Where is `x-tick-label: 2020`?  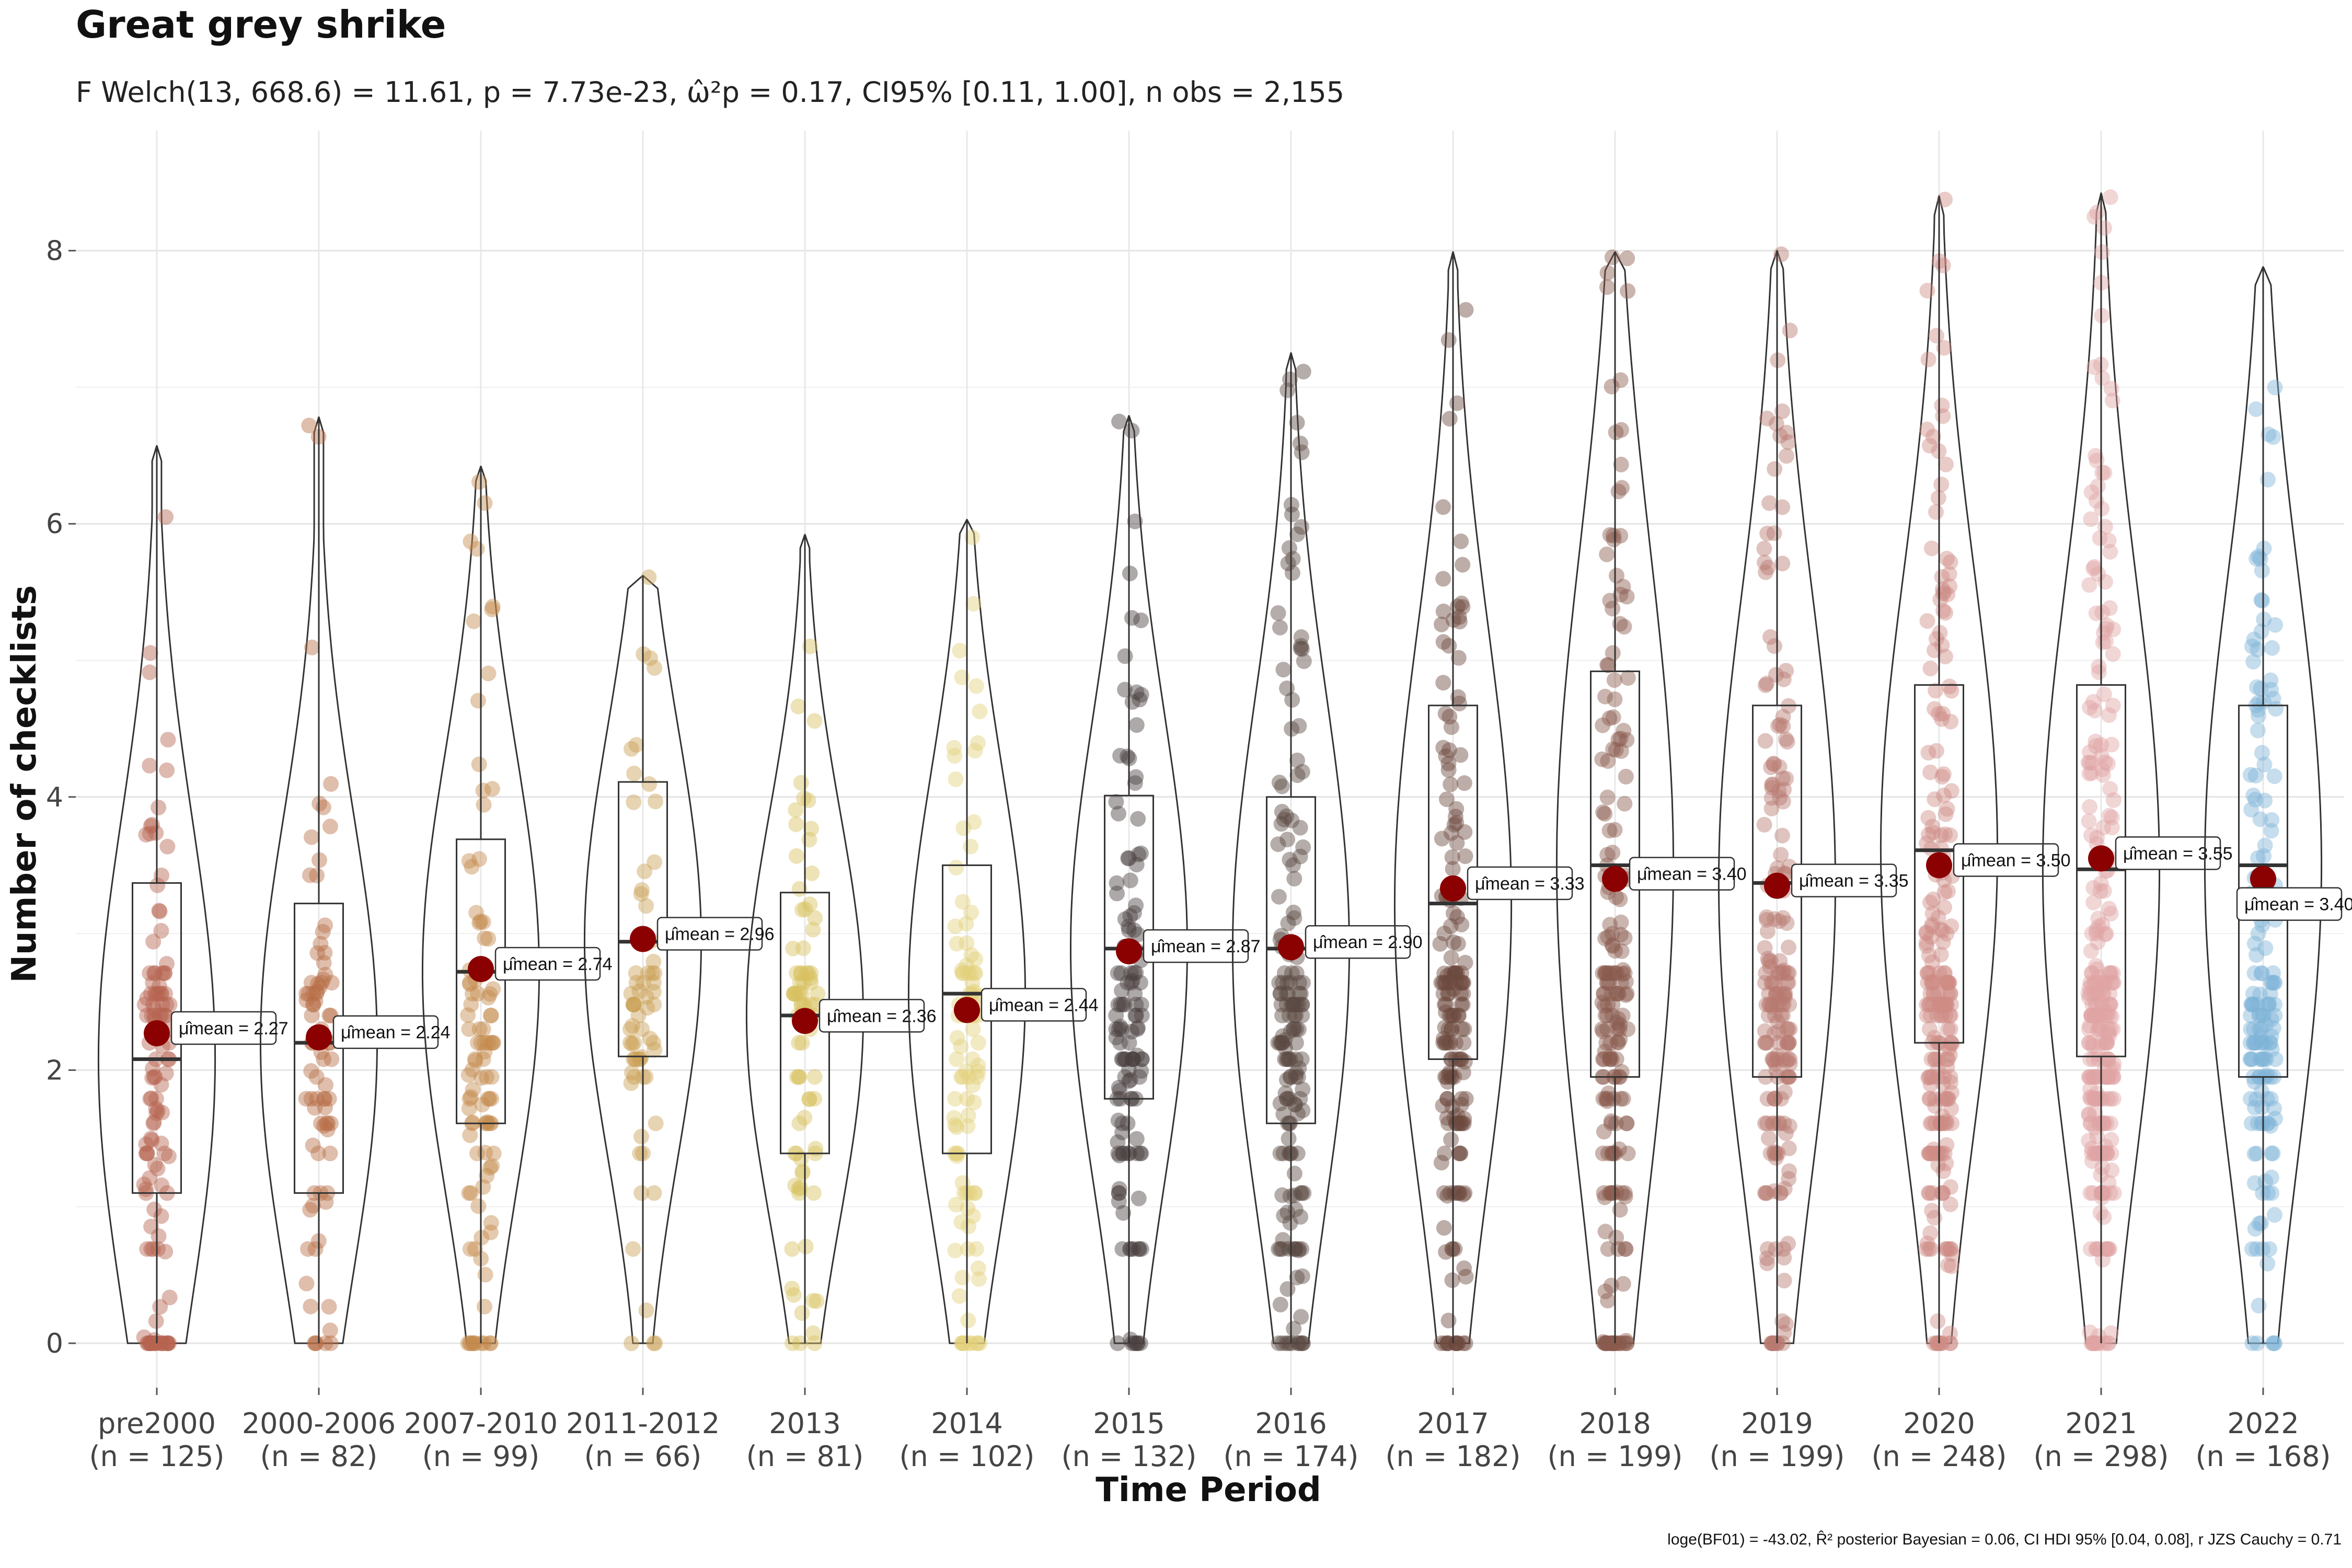
x-tick-label: 2020 is located at coordinates (1939, 1423).